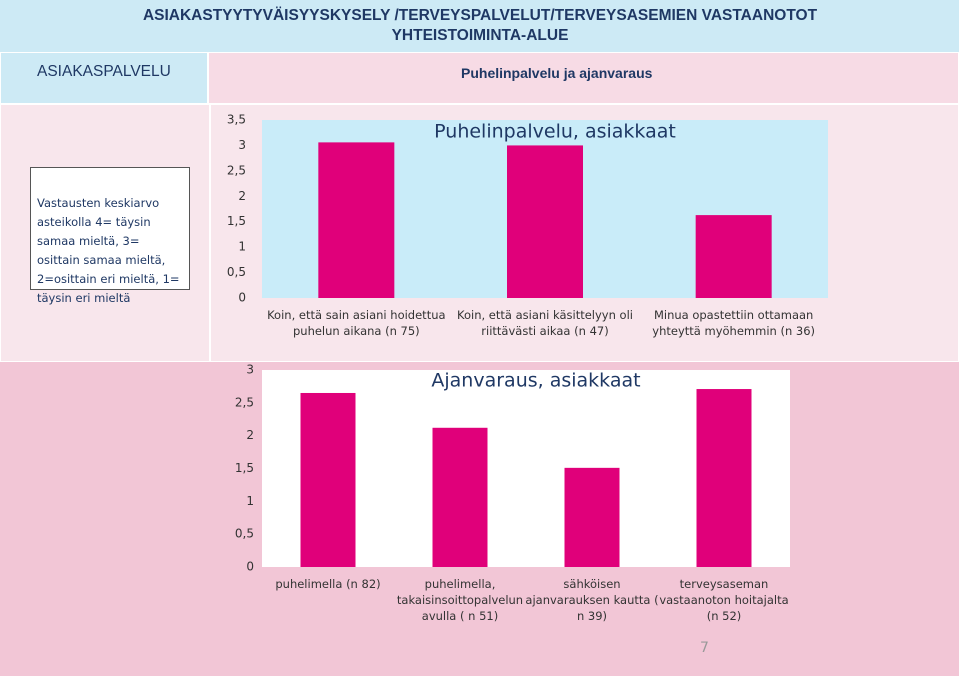  What do you see at coordinates (704, 648) in the screenshot?
I see `page-number: 7` at bounding box center [704, 648].